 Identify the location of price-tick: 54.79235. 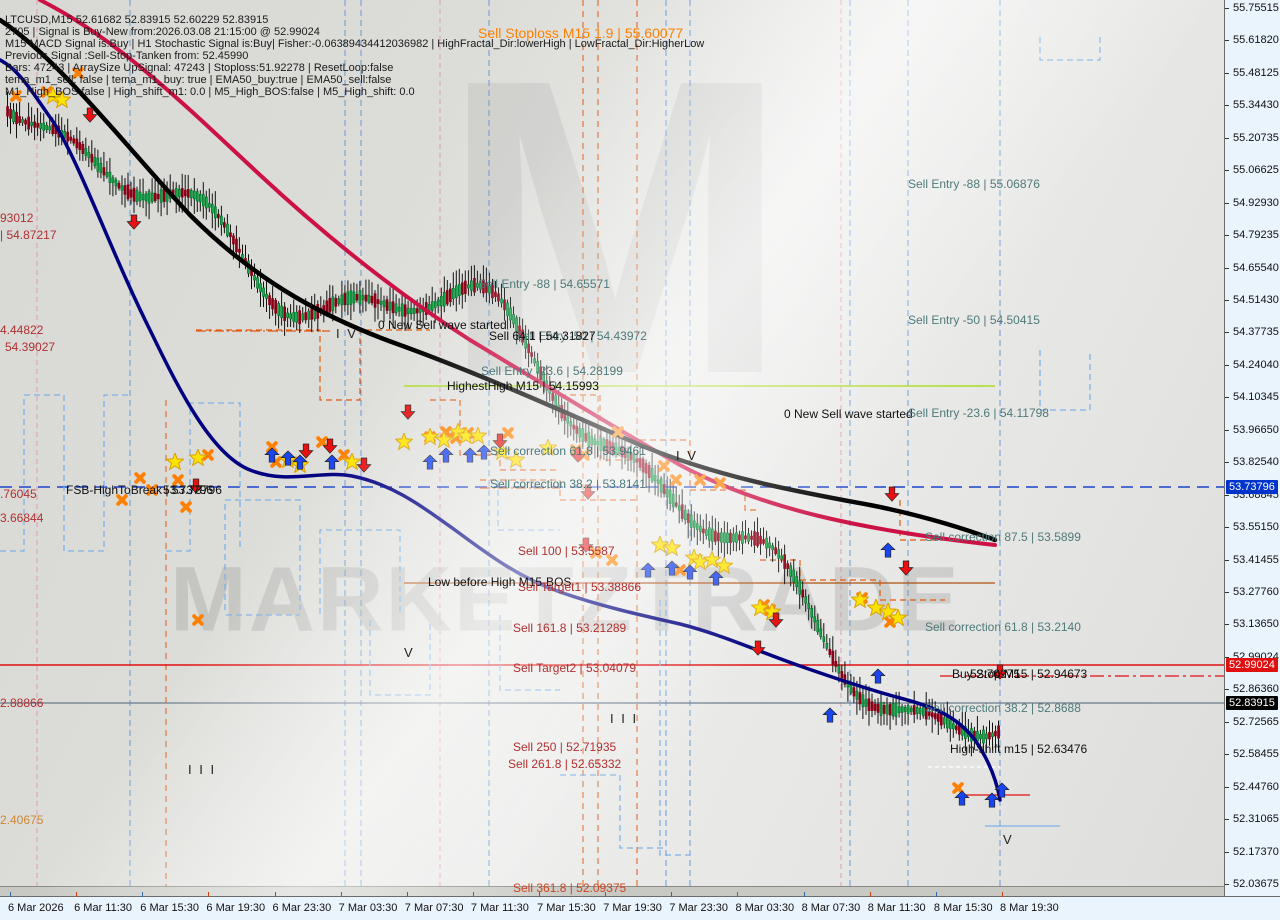
(1252, 235).